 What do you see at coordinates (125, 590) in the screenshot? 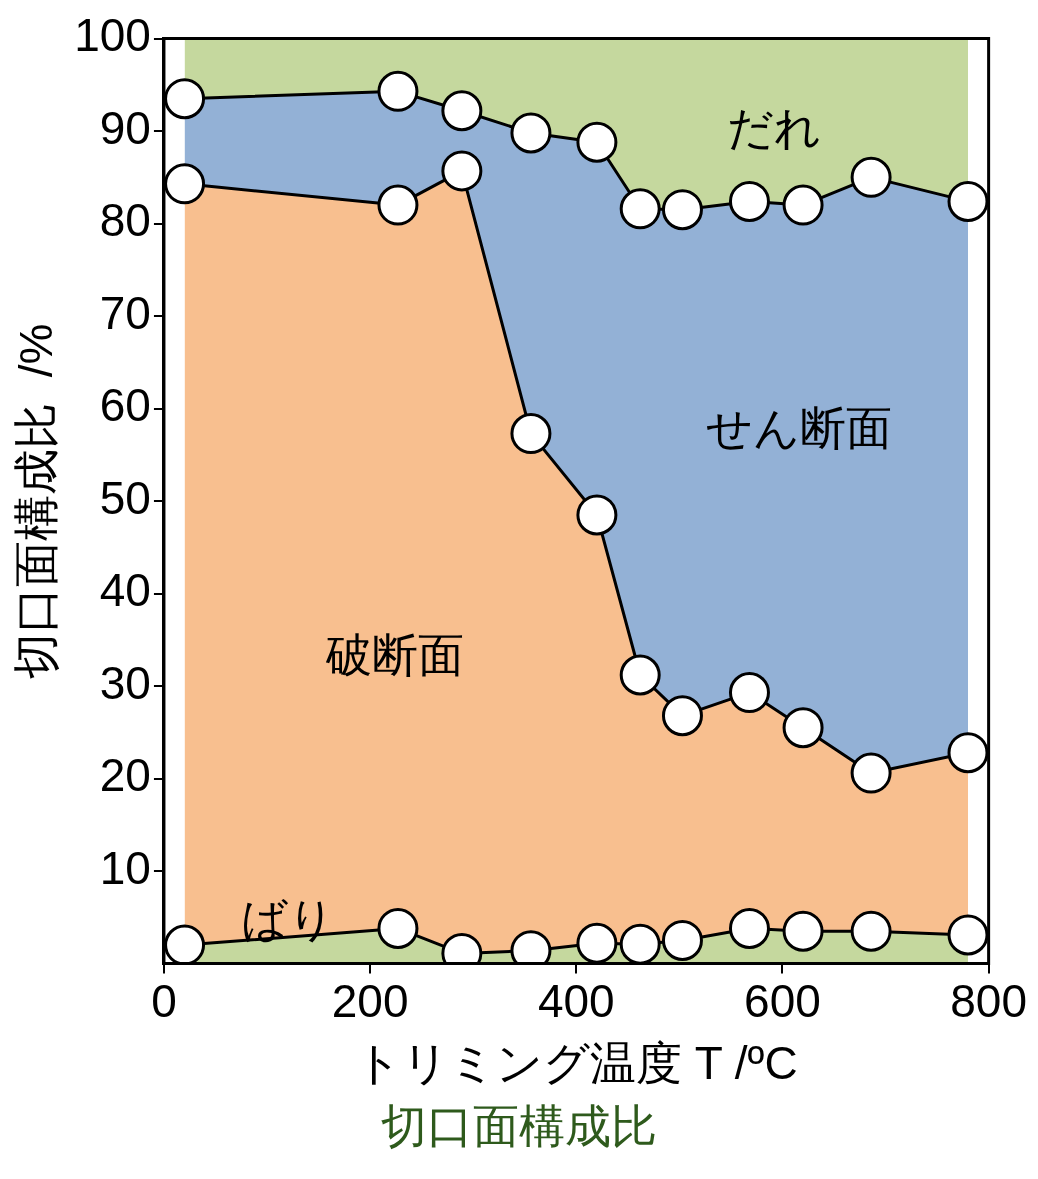
I see `y-tick-label: 40` at bounding box center [125, 590].